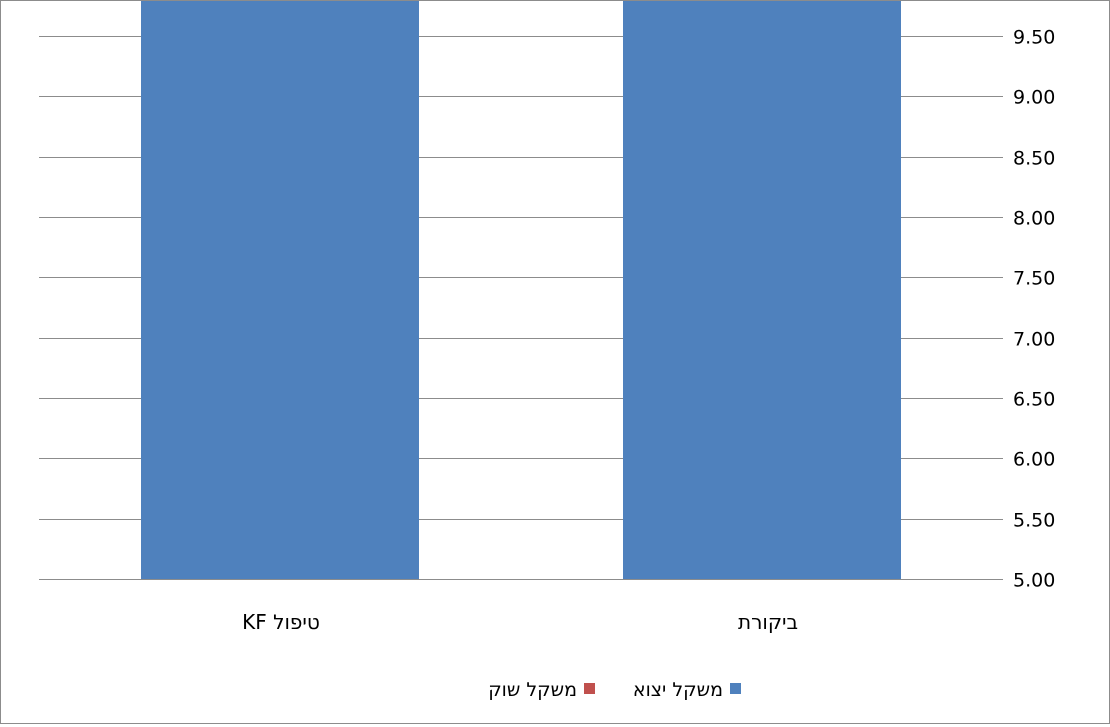  What do you see at coordinates (1034, 581) in the screenshot?
I see `y-tick-label: 5.00` at bounding box center [1034, 581].